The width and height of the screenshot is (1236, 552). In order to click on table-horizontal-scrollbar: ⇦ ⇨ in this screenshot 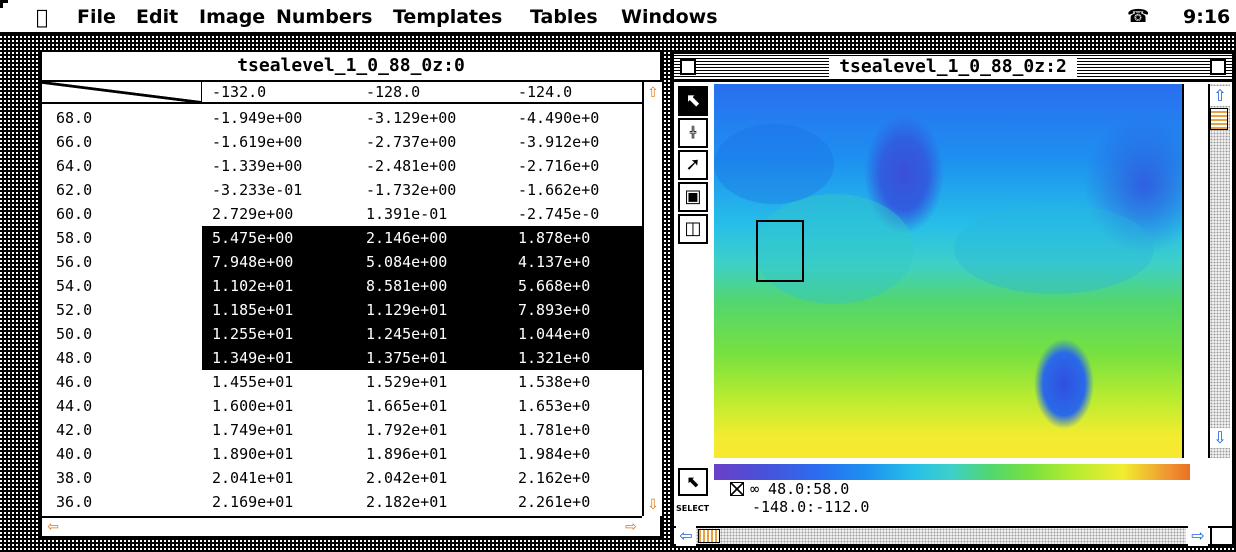, I will do `click(342, 526)`.